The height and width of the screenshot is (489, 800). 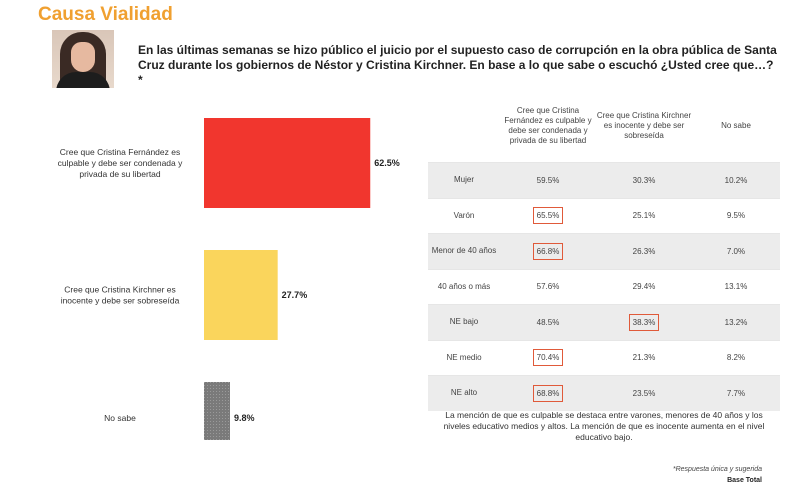 What do you see at coordinates (644, 393) in the screenshot?
I see `table-cell: 23.5%` at bounding box center [644, 393].